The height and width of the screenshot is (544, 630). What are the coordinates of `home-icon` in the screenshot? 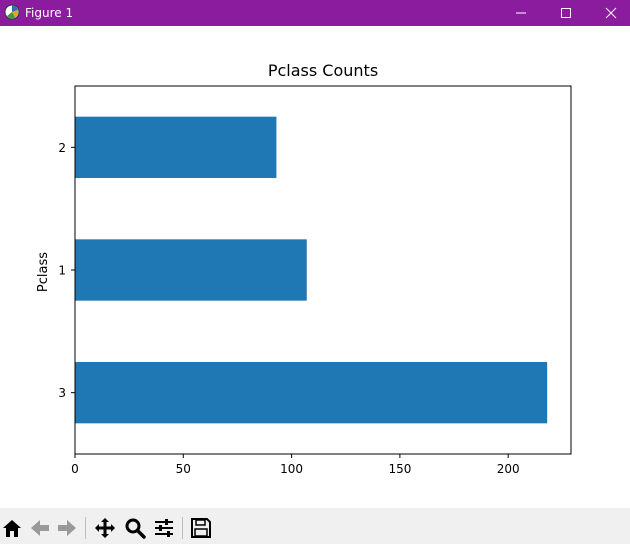 It's located at (12, 528).